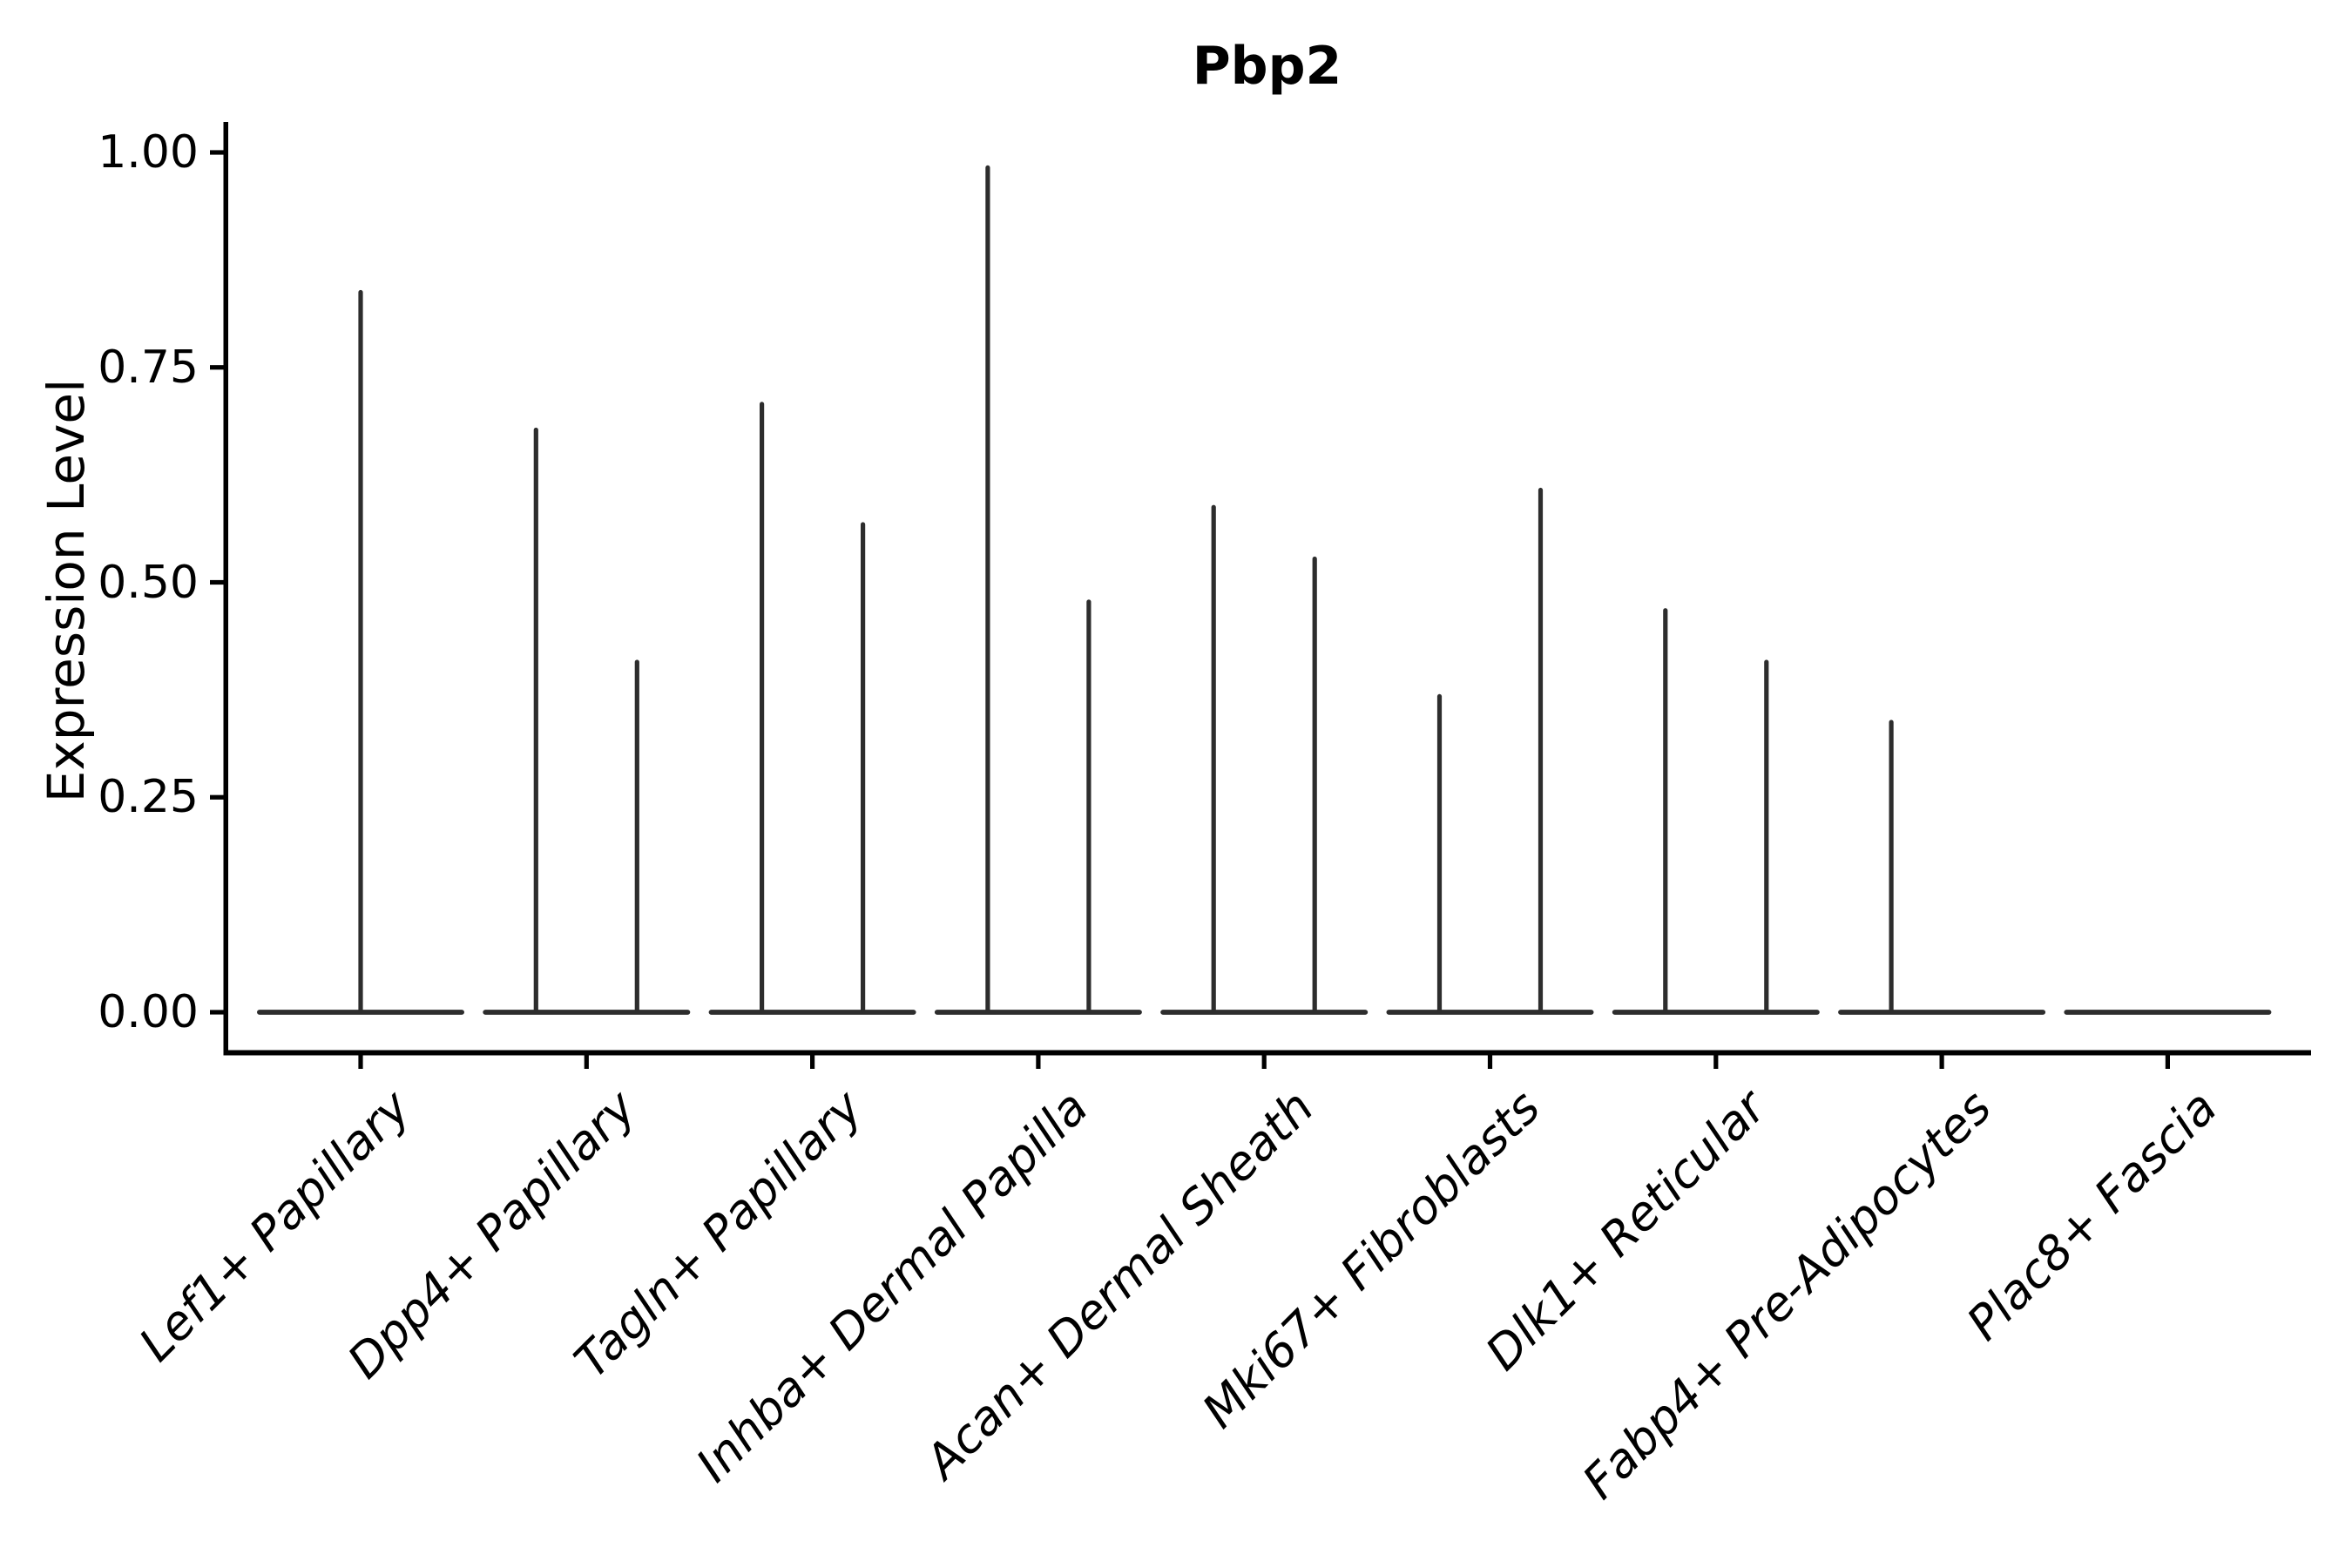 This screenshot has width=2352, height=1568. I want to click on y-axis-spine, so click(225, 589).